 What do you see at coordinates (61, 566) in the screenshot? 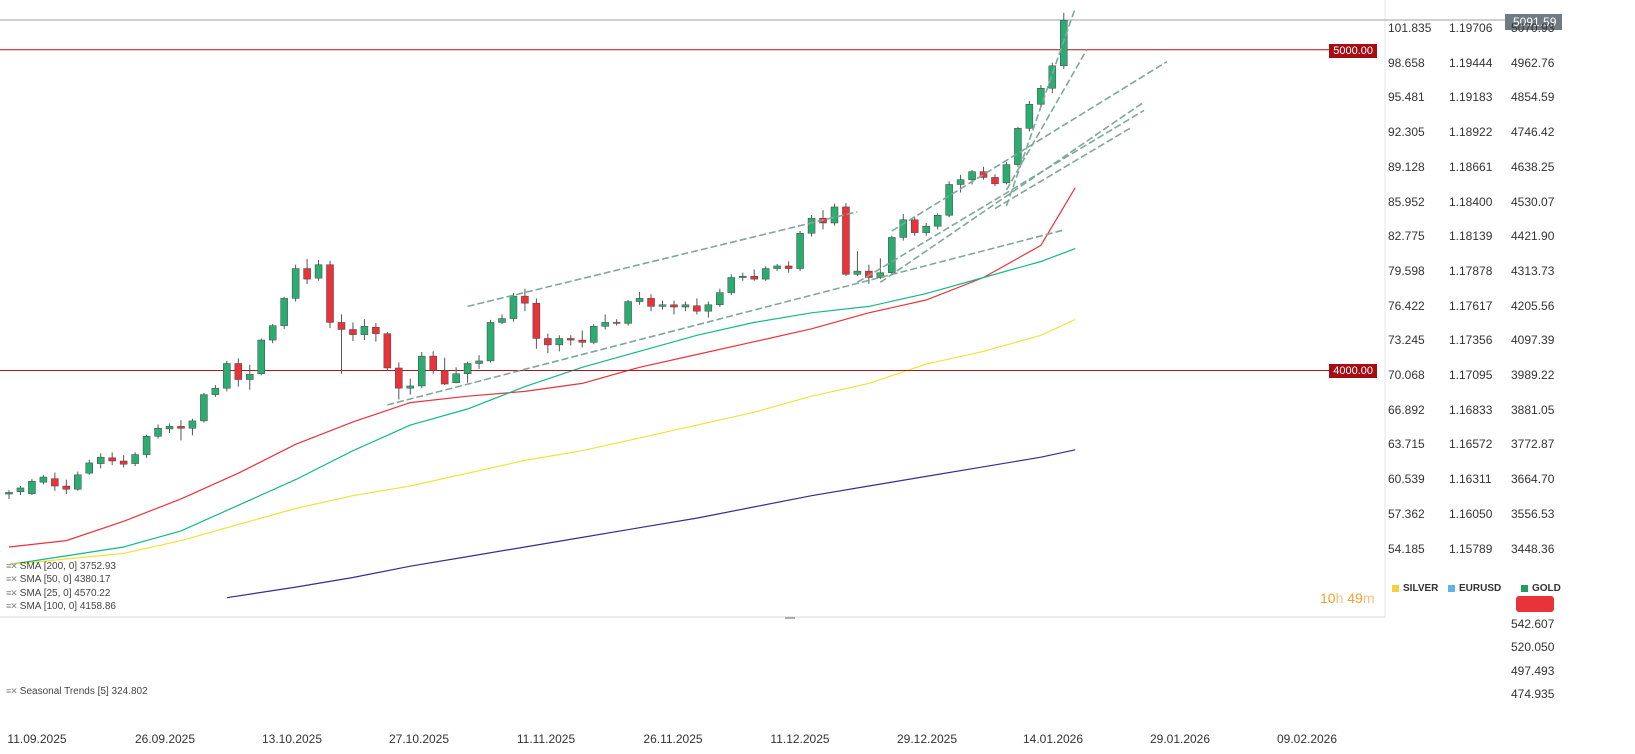
I see `legend-sma-200: ≡✕ SMA [200, 0] 3752.93` at bounding box center [61, 566].